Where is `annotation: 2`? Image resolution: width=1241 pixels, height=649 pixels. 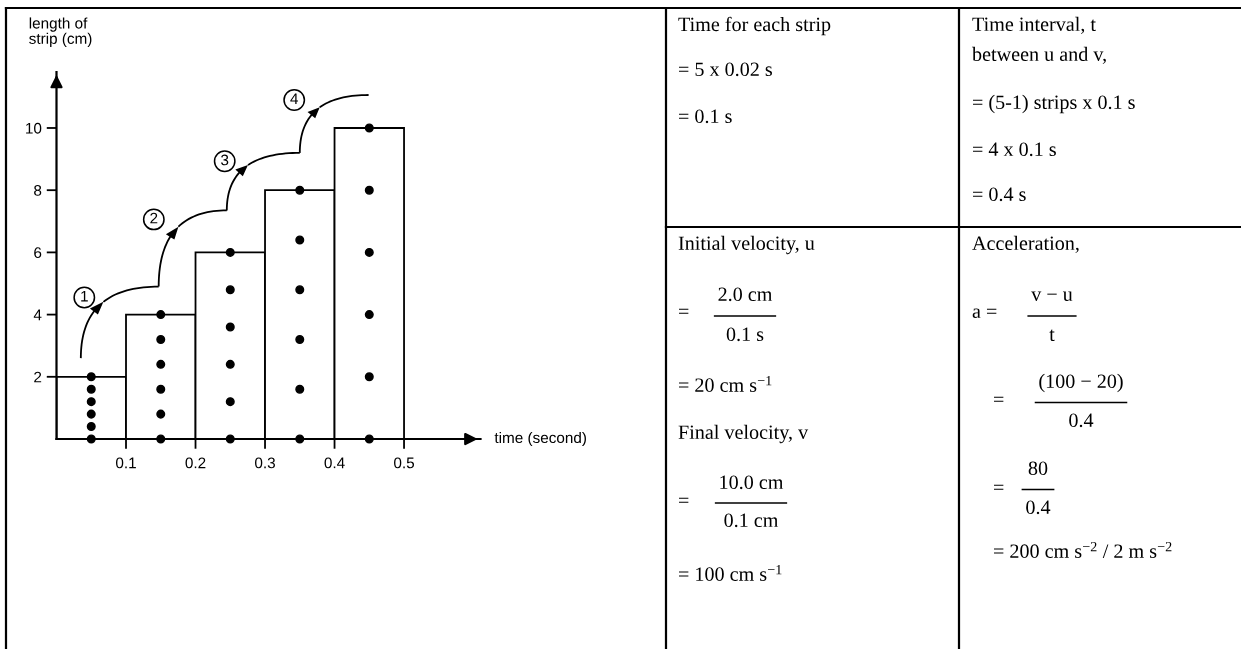 annotation: 2 is located at coordinates (154, 218).